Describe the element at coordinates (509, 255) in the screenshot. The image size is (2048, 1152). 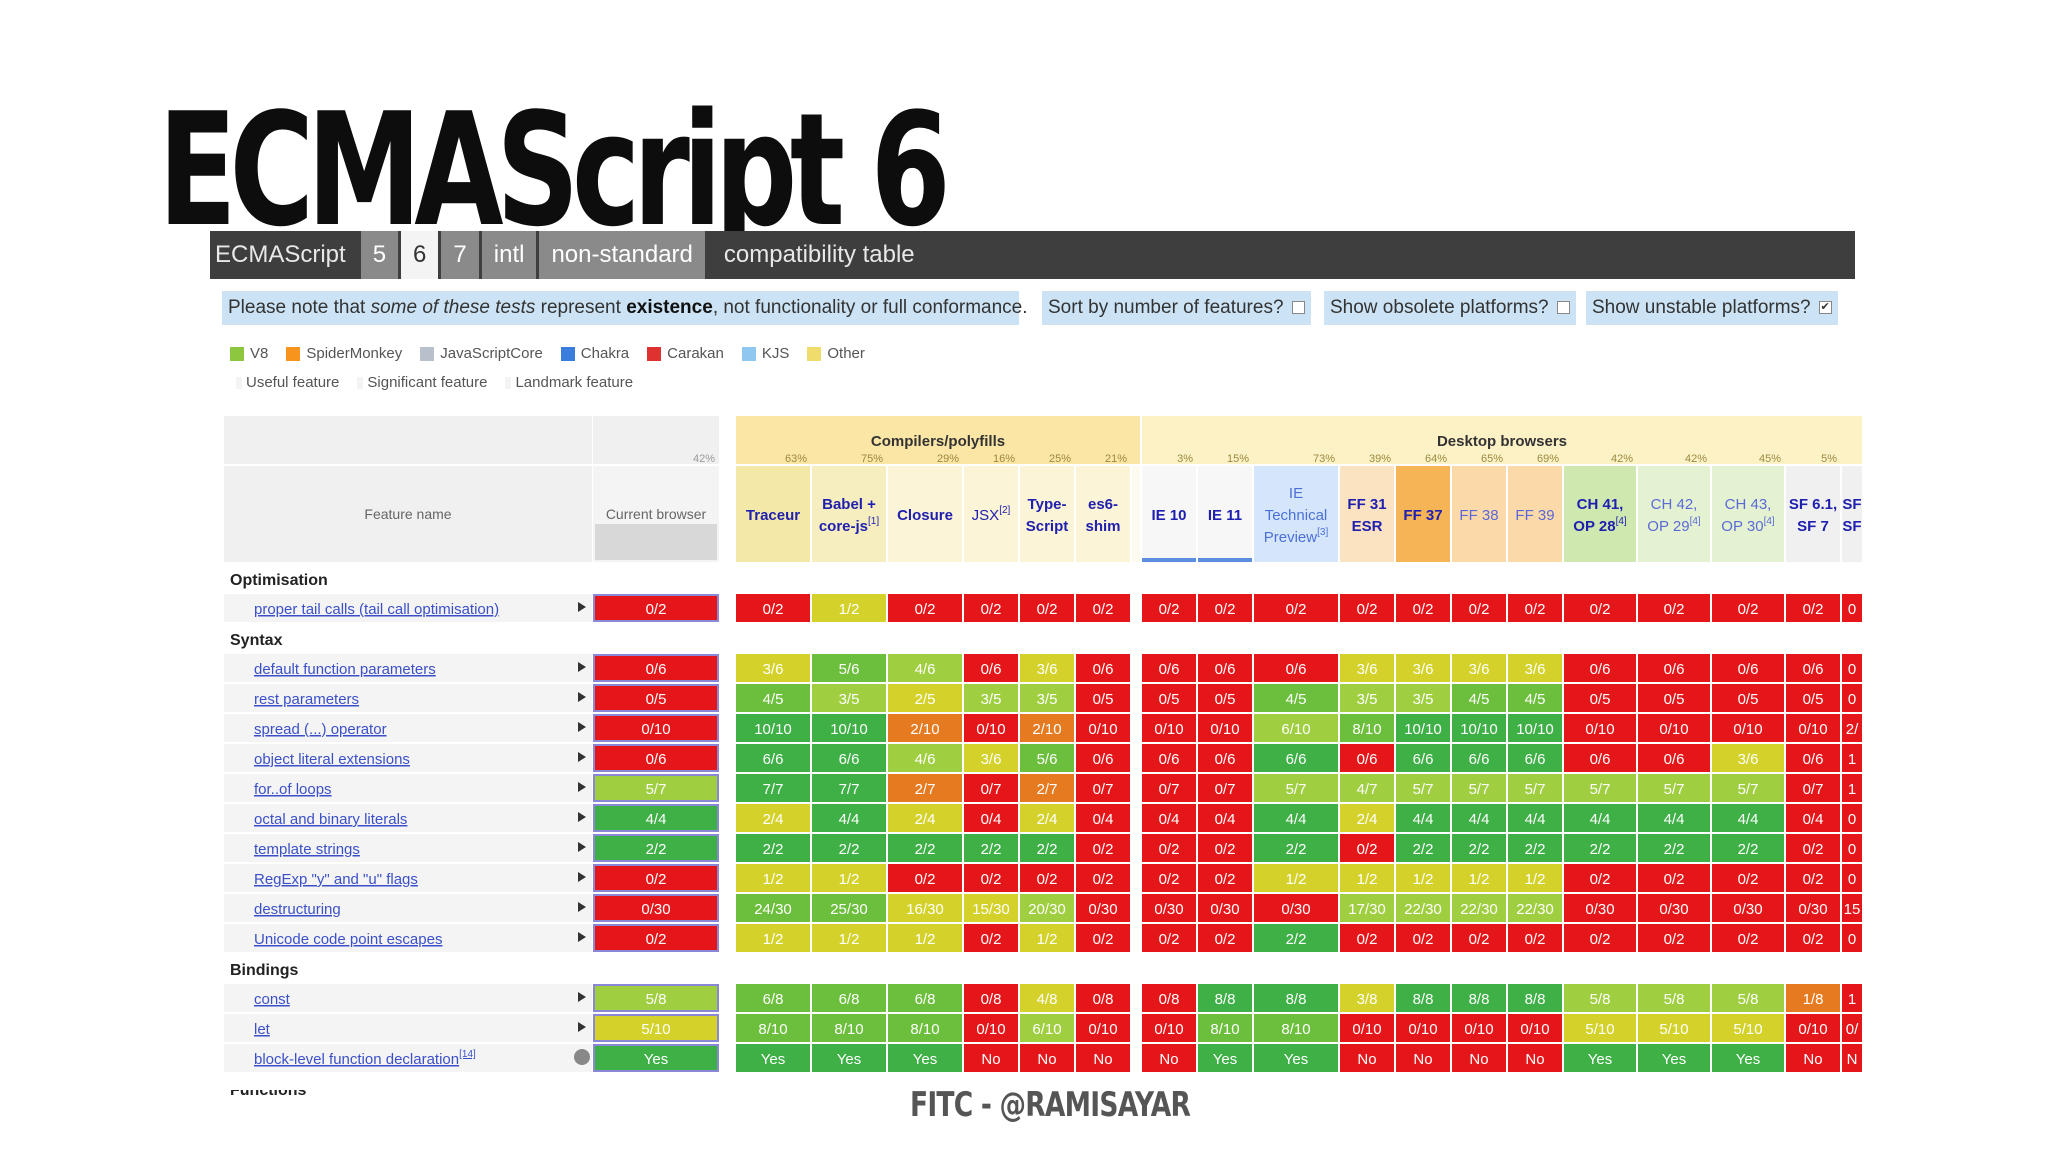
I see `version-tab-intl: intl` at that location.